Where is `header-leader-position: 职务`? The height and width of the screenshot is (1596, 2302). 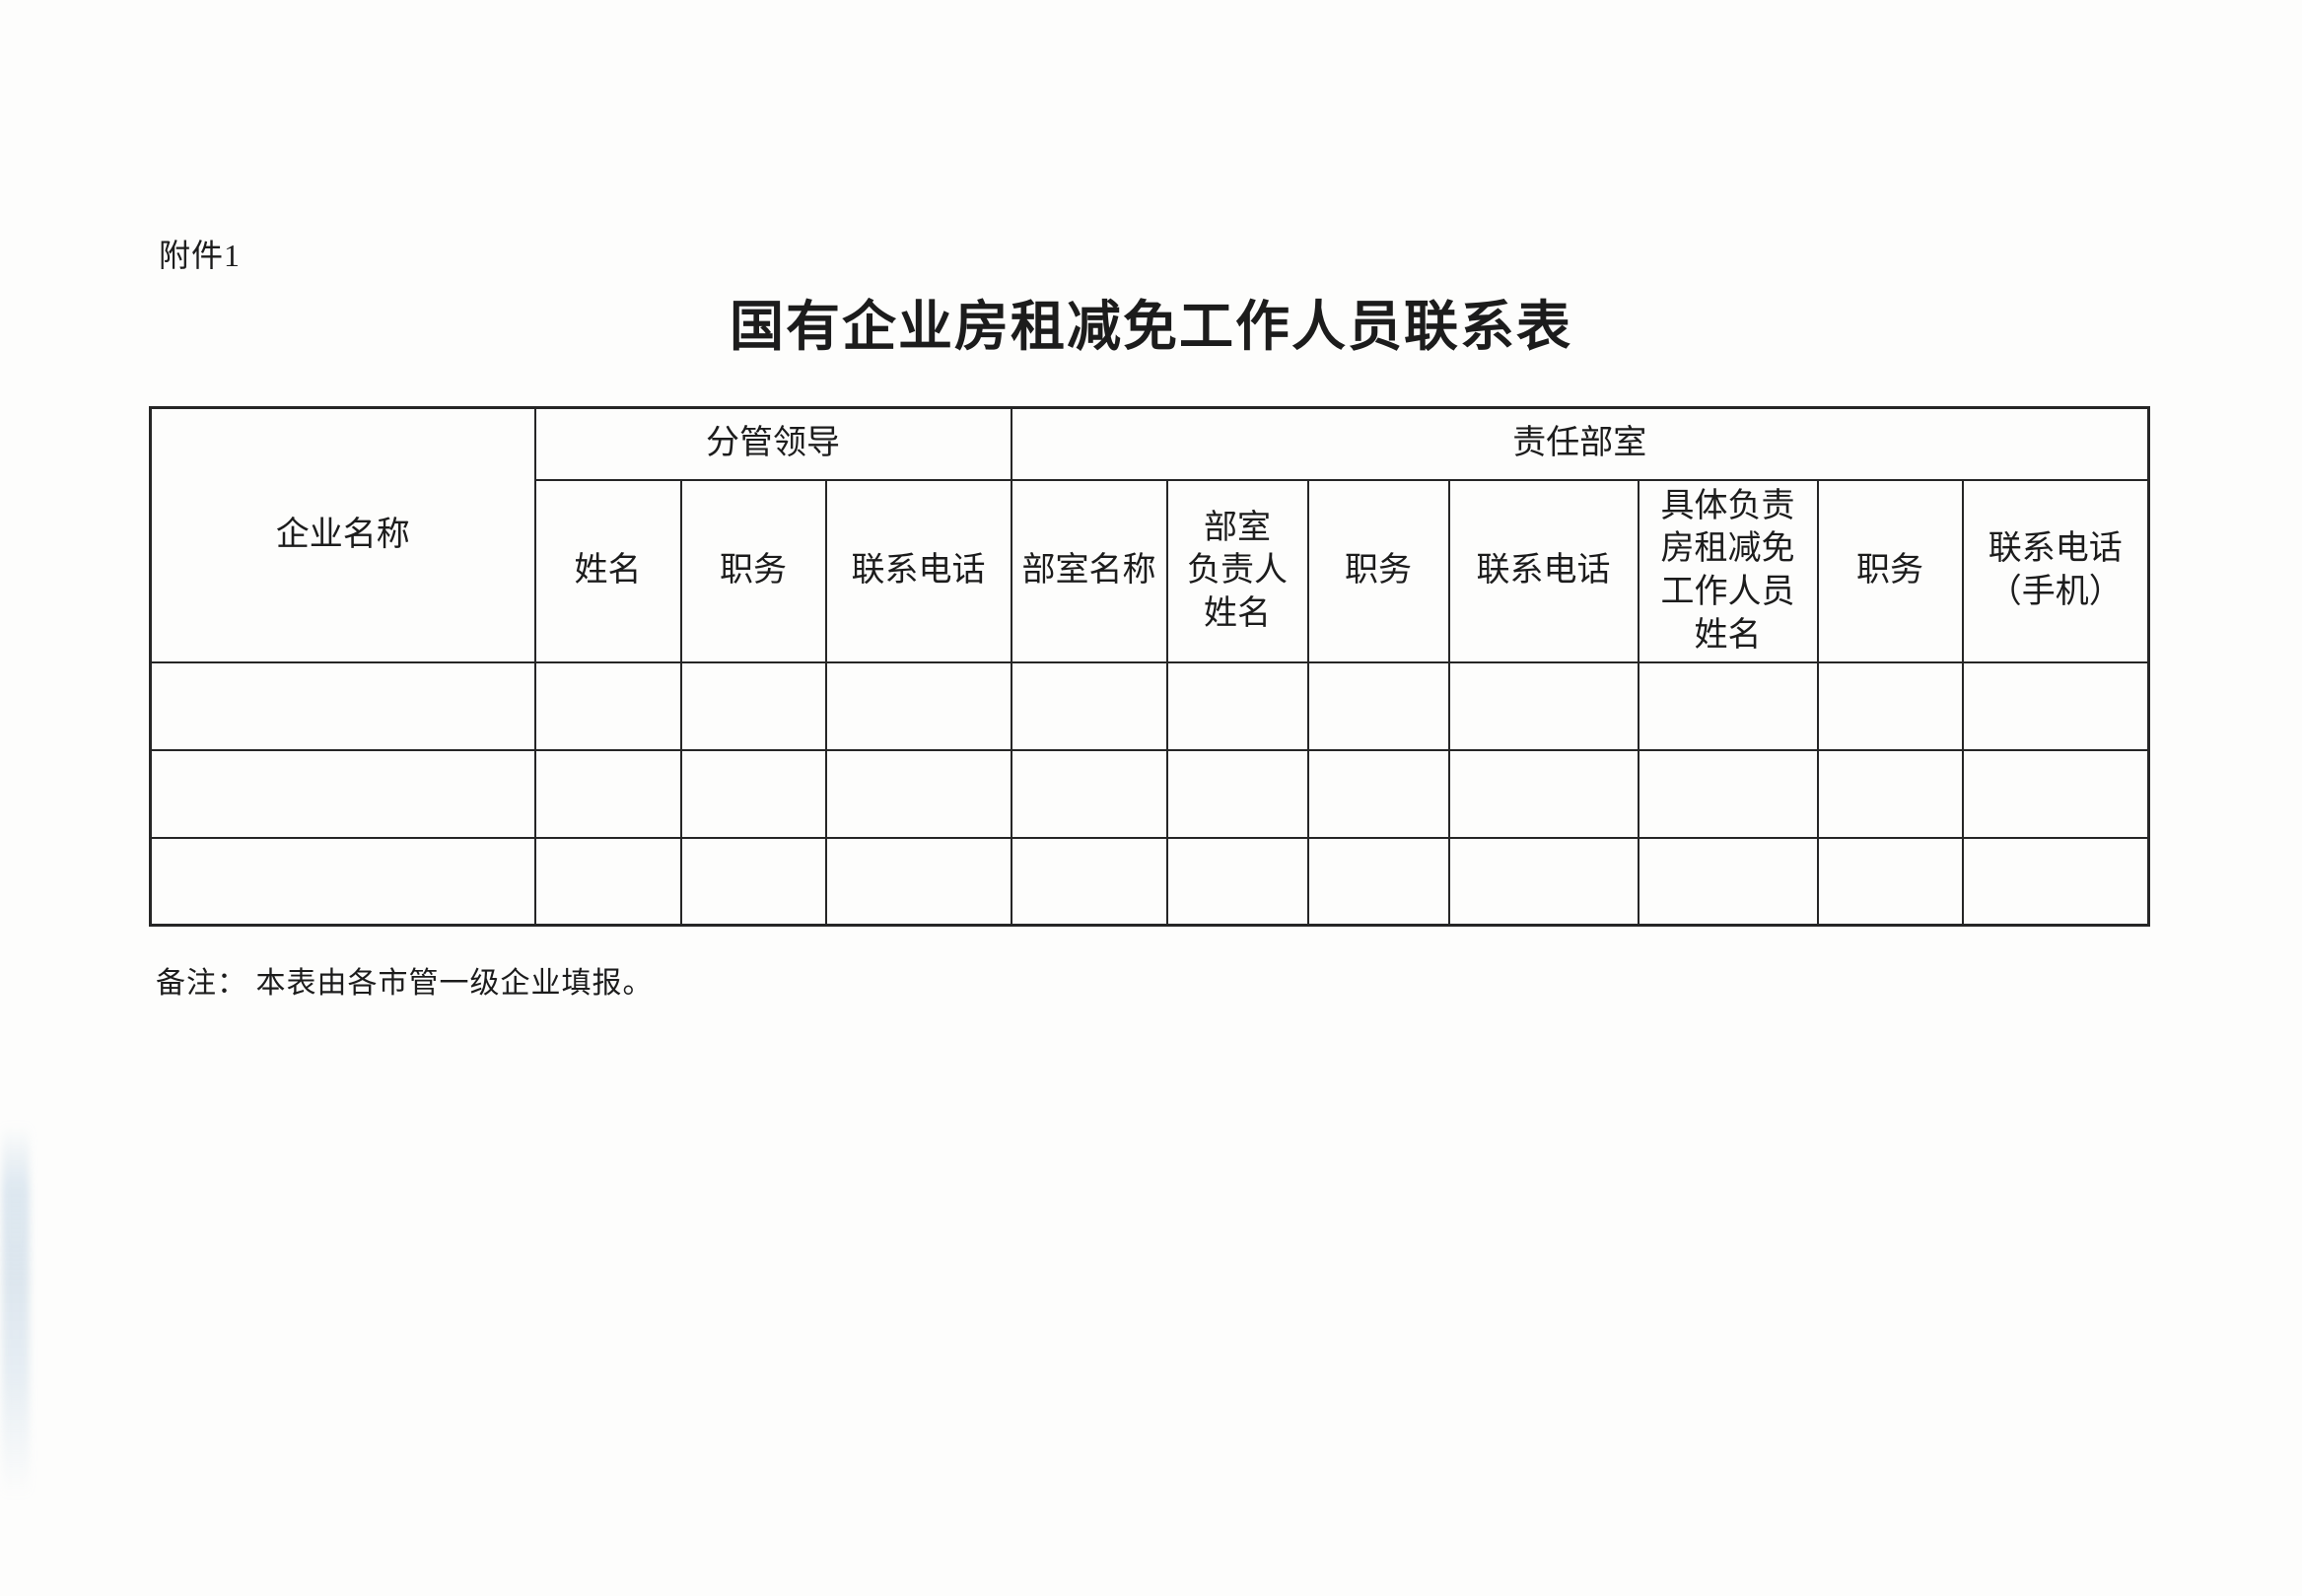 header-leader-position: 职务 is located at coordinates (753, 570).